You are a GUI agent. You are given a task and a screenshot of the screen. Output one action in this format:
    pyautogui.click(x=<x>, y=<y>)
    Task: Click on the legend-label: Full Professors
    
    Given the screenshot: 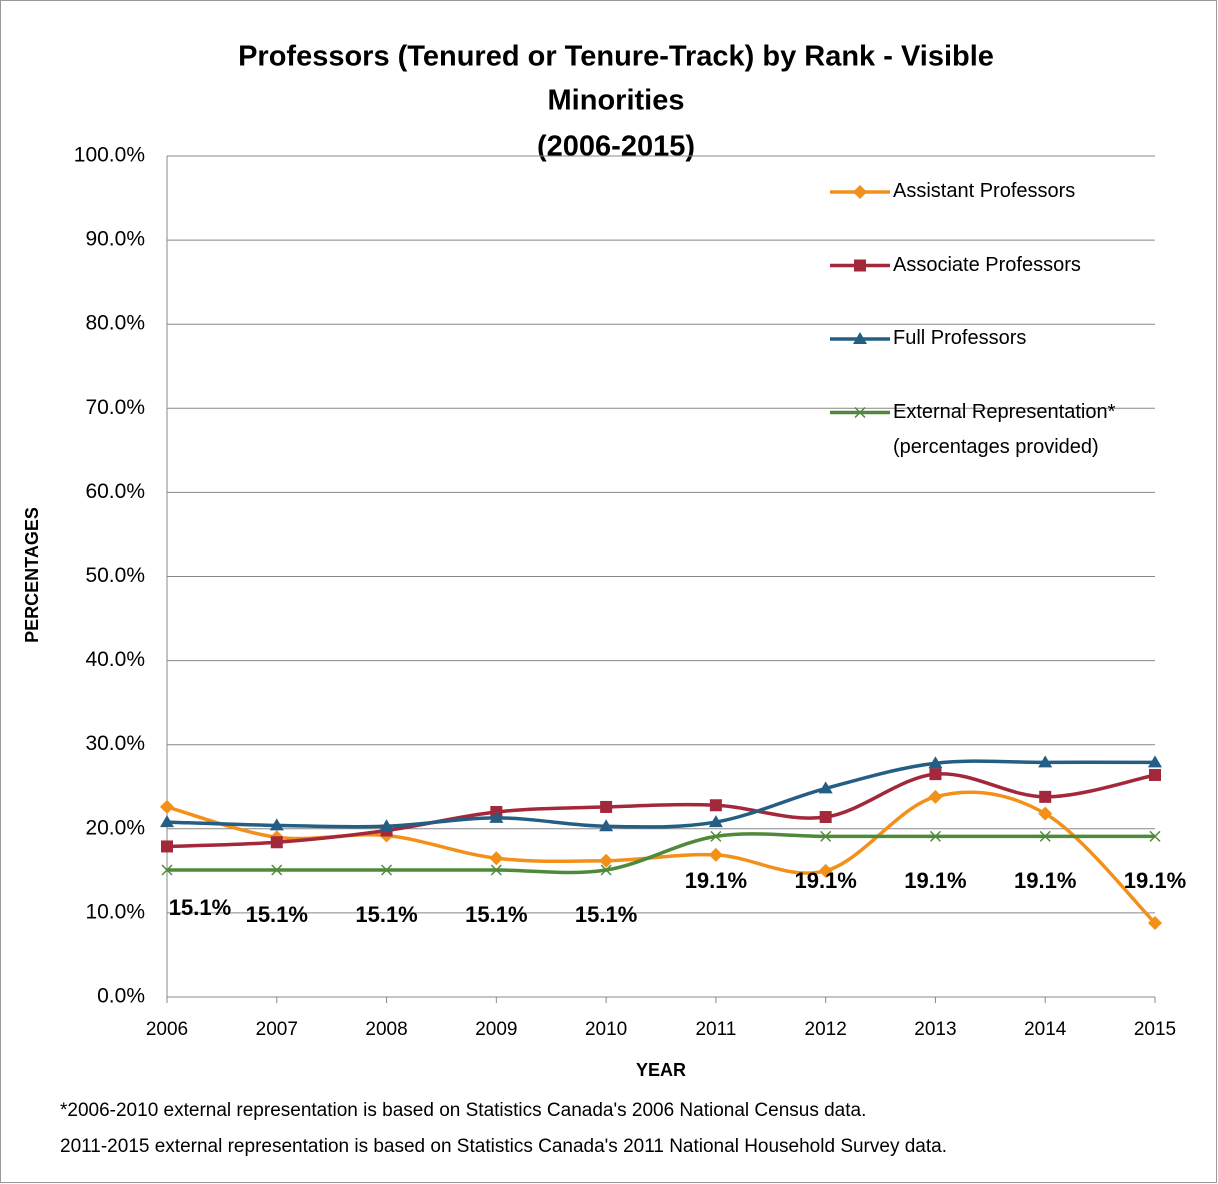 What is the action you would take?
    pyautogui.click(x=960, y=338)
    